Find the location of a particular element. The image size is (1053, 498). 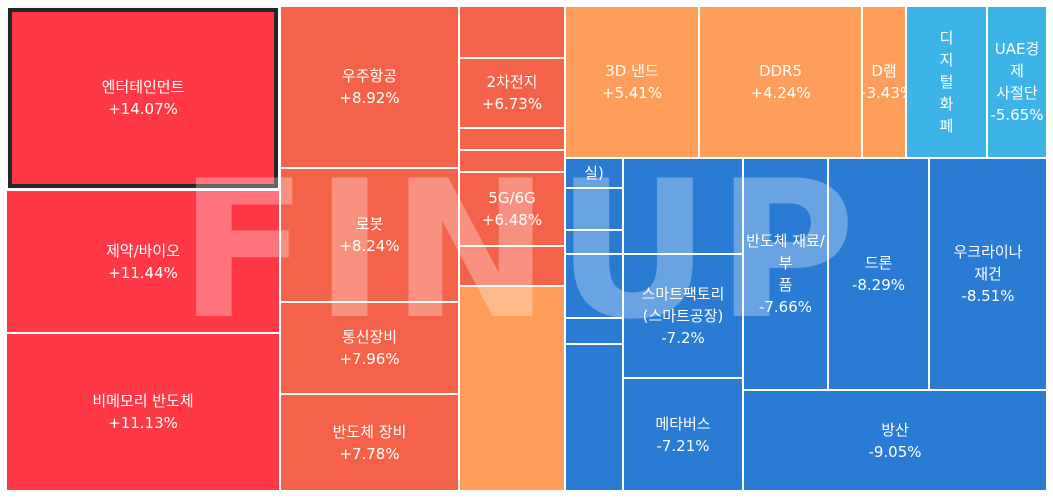

treemap-tile: 비메모리 반도체 +11.13% is located at coordinates (143, 412).